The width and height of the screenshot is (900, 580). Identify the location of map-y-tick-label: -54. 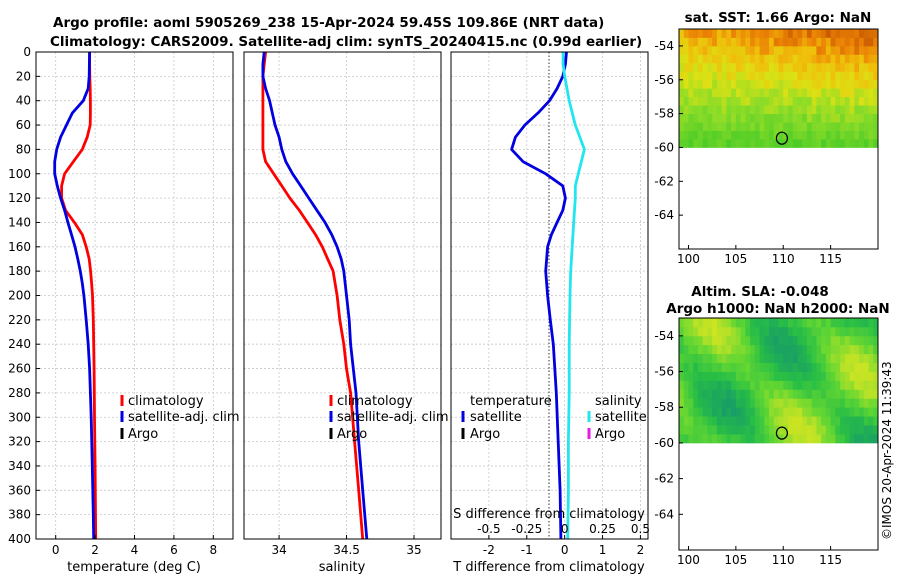
(664, 46).